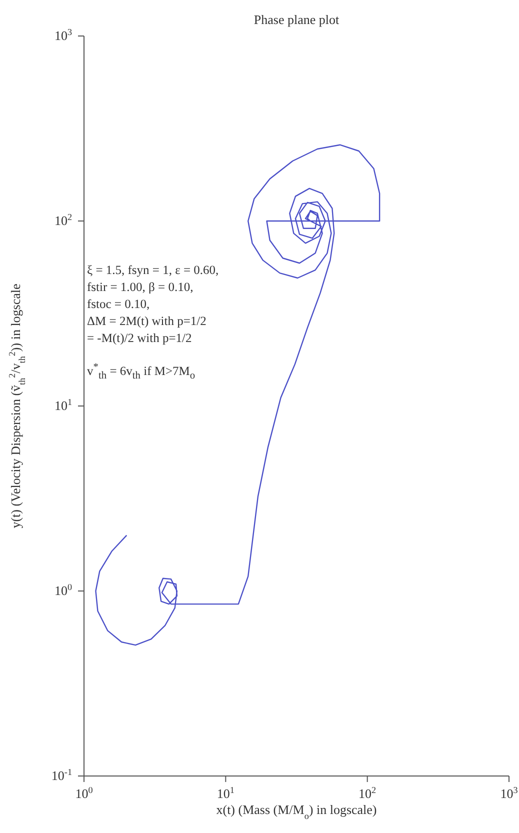 The width and height of the screenshot is (519, 833). I want to click on y-tick-label: 10$^{3}$, so click(63, 35).